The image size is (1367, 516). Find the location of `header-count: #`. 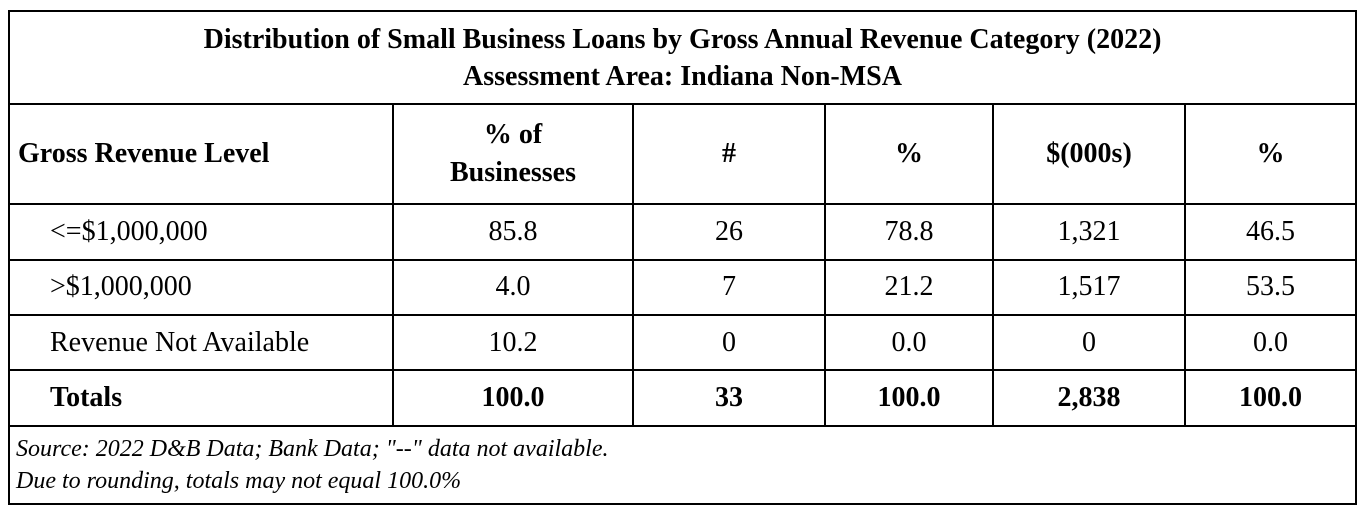

header-count: # is located at coordinates (729, 154).